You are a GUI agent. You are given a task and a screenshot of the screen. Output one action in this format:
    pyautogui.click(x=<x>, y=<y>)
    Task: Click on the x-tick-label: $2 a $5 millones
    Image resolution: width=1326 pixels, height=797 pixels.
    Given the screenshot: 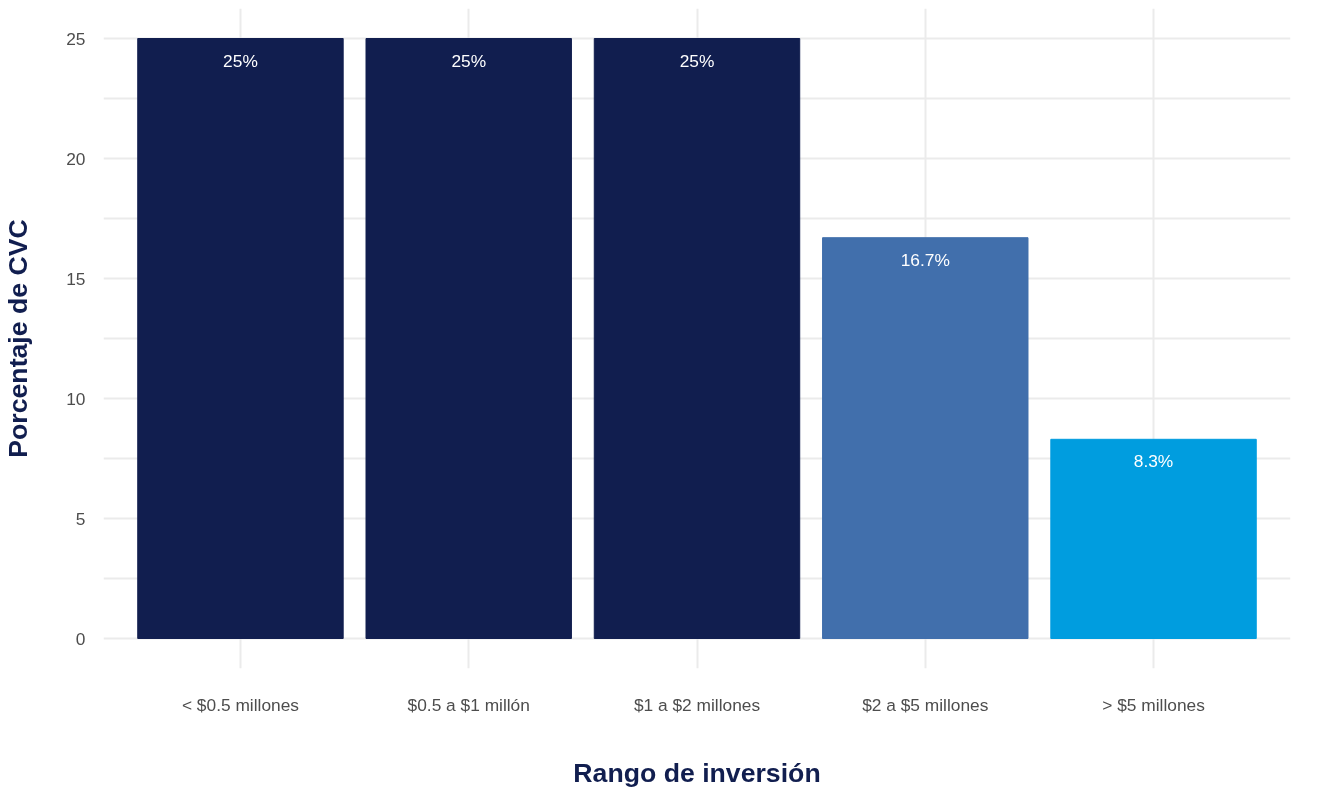 What is the action you would take?
    pyautogui.click(x=925, y=704)
    